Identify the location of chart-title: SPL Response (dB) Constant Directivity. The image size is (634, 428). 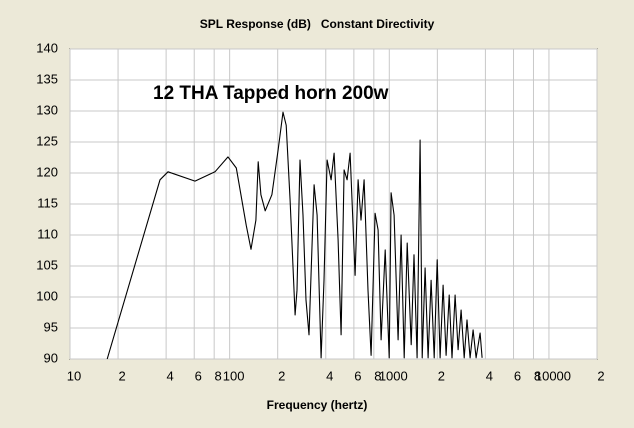
(317, 24).